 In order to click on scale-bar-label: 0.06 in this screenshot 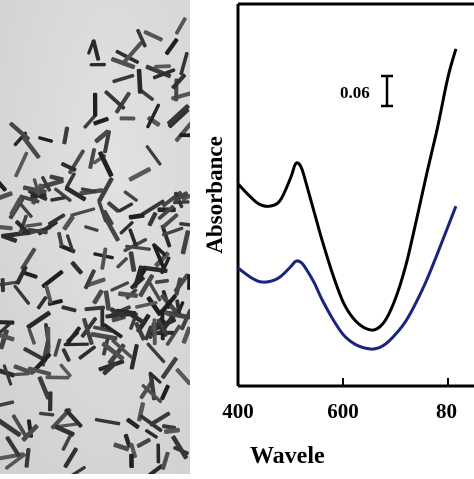, I will do `click(355, 92)`.